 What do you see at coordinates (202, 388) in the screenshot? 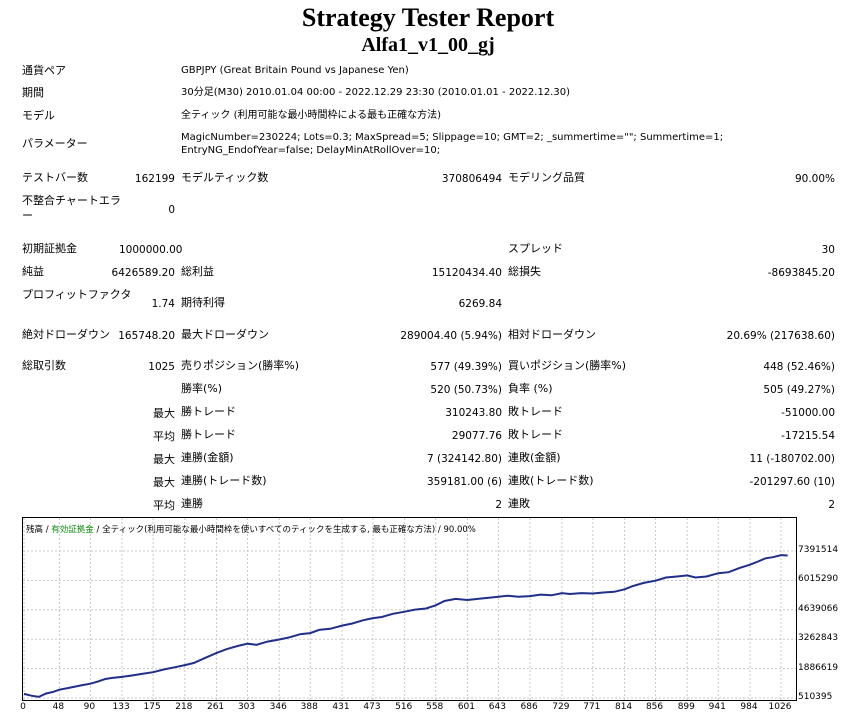
I see `win-rate-label: 勝率(%)` at bounding box center [202, 388].